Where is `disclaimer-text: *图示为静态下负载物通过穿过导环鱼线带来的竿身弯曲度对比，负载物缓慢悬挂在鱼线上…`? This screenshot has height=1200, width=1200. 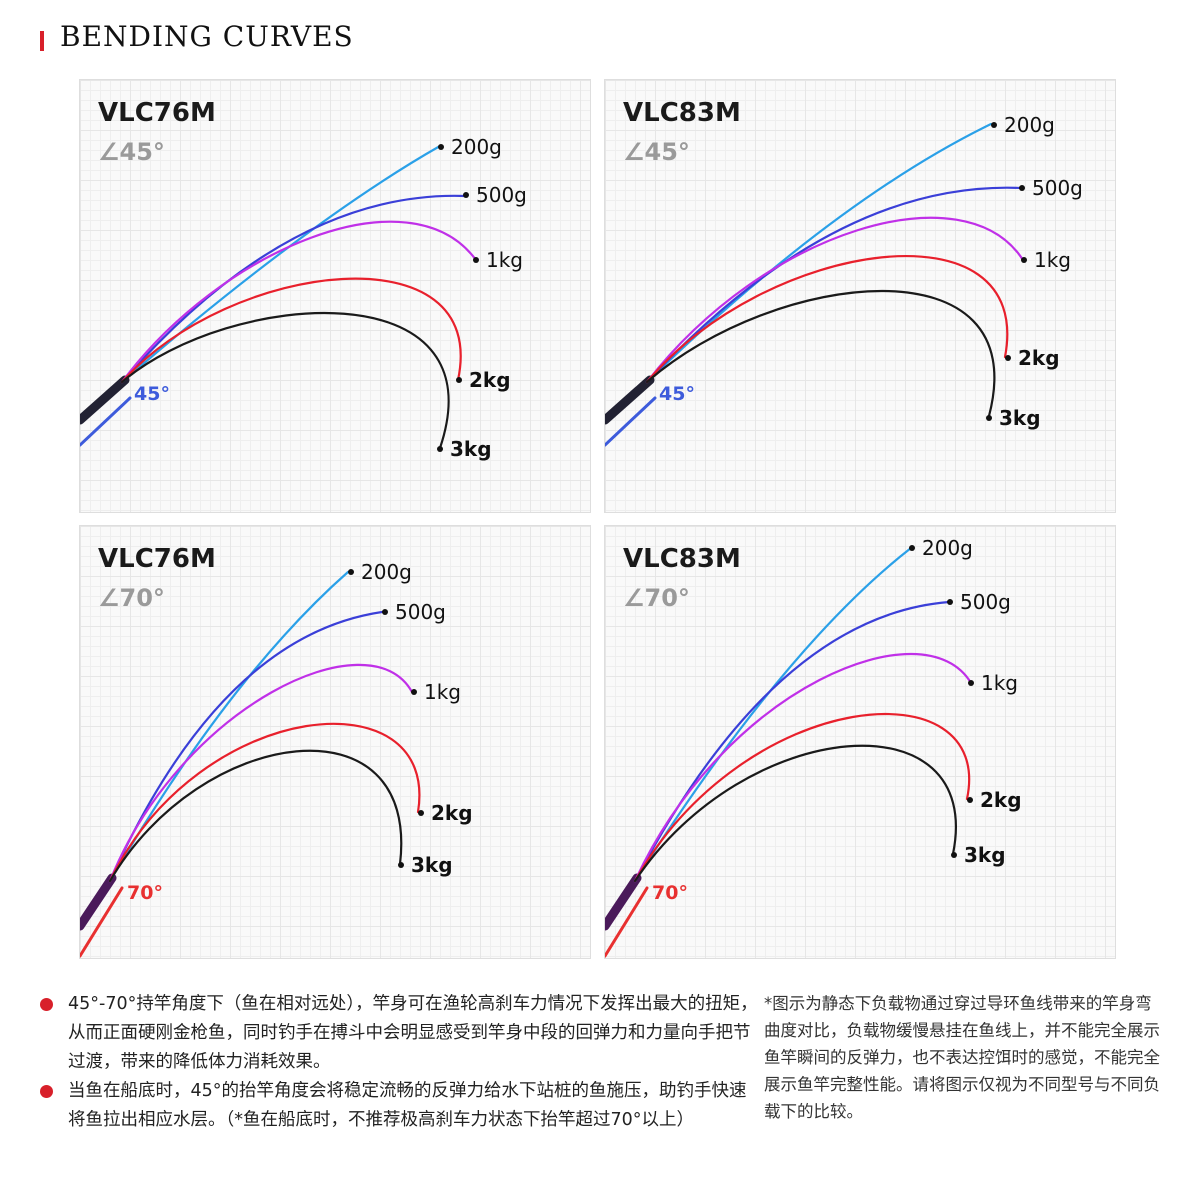
disclaimer-text: *图示为静态下负载物通过穿过导环鱼线带来的竿身弯曲度对比，负载物缓慢悬挂在鱼线上… is located at coordinates (962, 1057).